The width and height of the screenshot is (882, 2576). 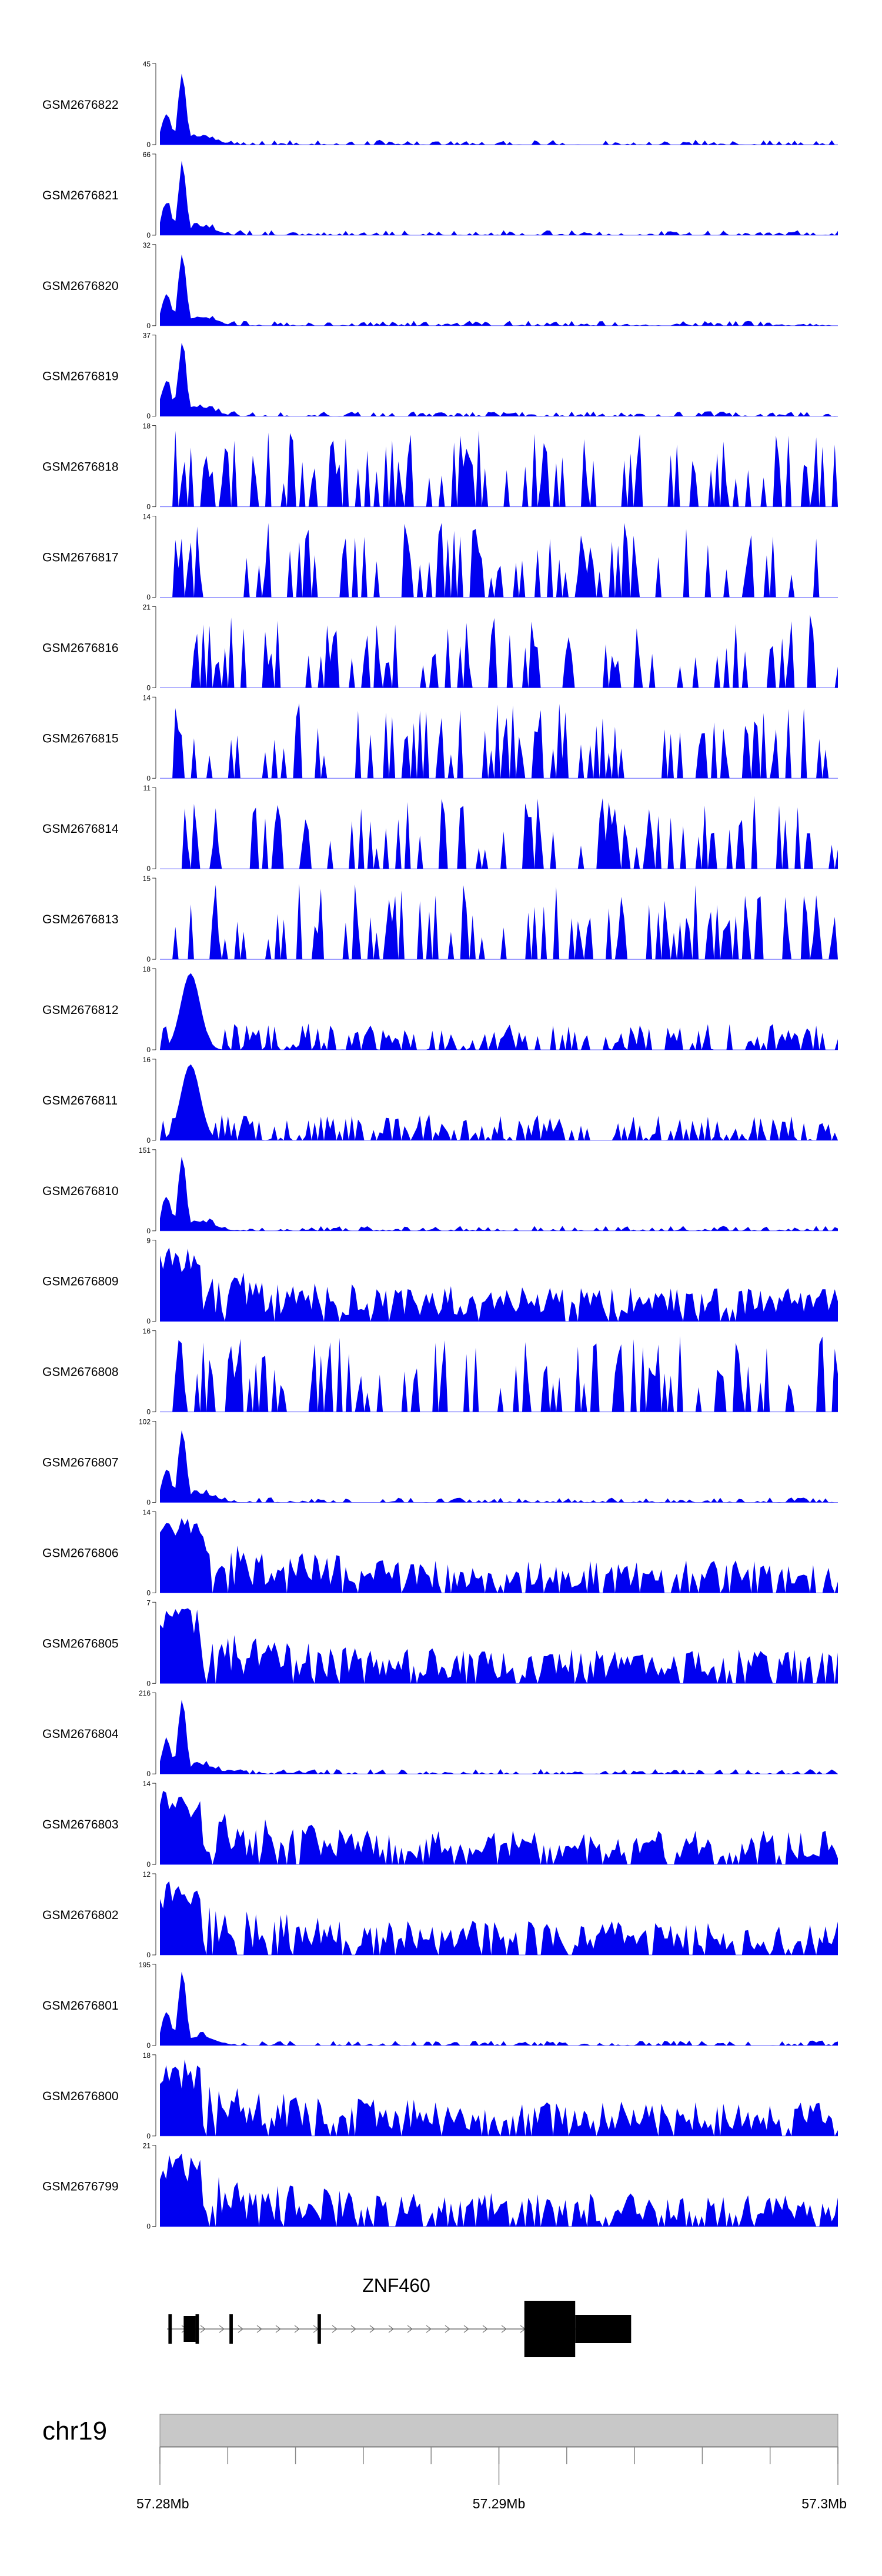 I want to click on track-gsm2676804: GSM2676804 216 0, so click(x=440, y=1733).